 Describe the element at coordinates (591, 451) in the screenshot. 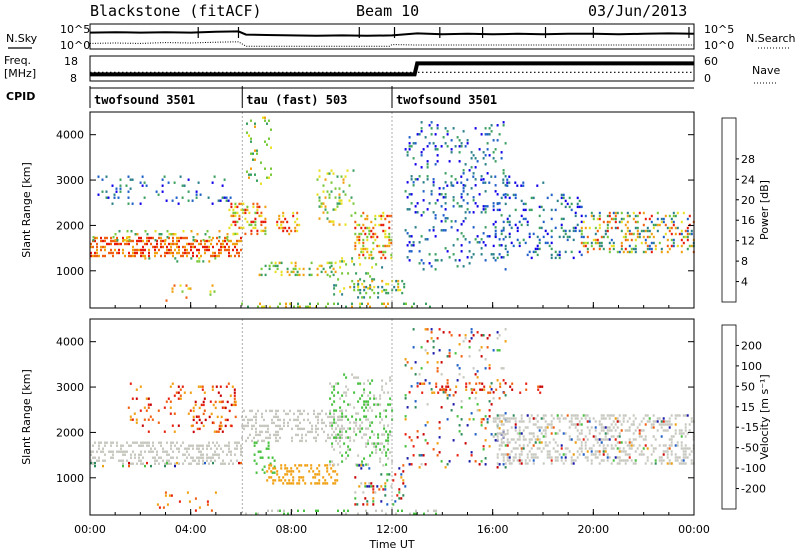

I see `velocity-cell-1925` at that location.